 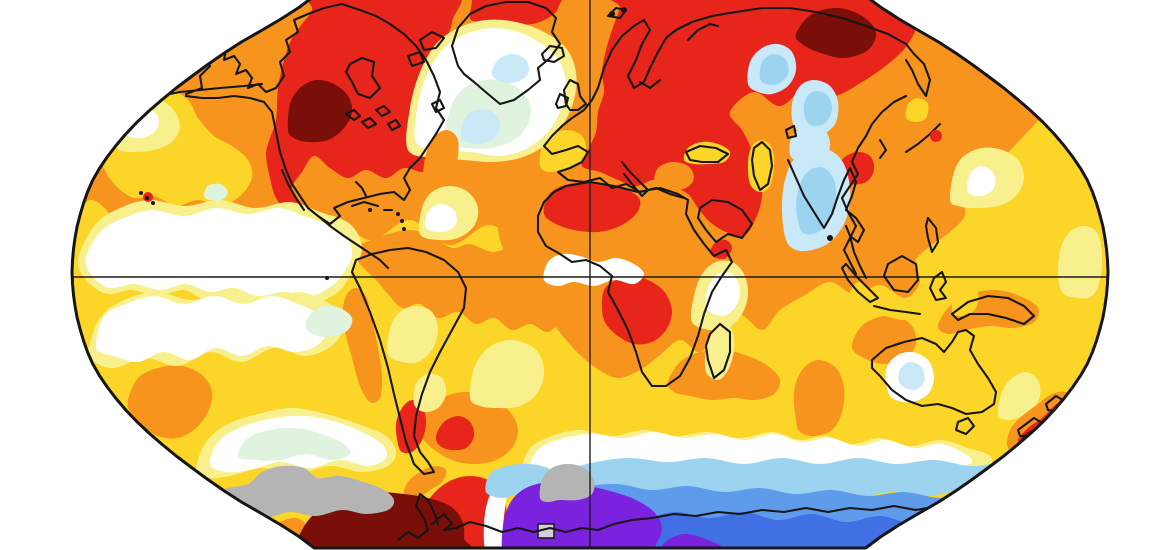 I want to click on africa-coast-coastline, so click(x=635, y=284).